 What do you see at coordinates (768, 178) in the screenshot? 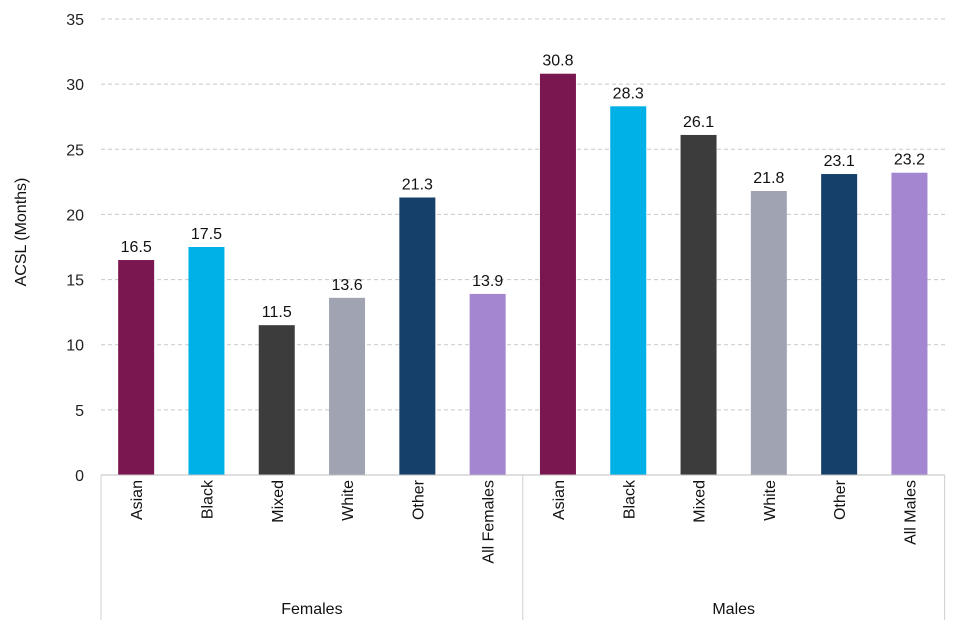
I see `data-label: 21.8` at bounding box center [768, 178].